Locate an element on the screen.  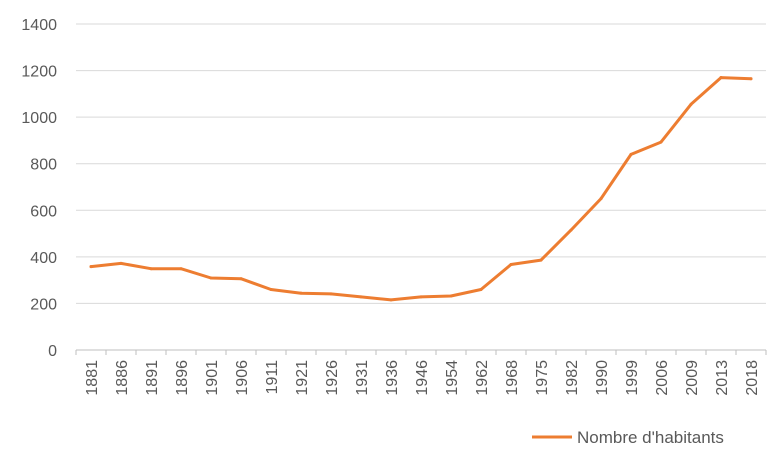
y-tick-label-1400: 1400 is located at coordinates (39, 25).